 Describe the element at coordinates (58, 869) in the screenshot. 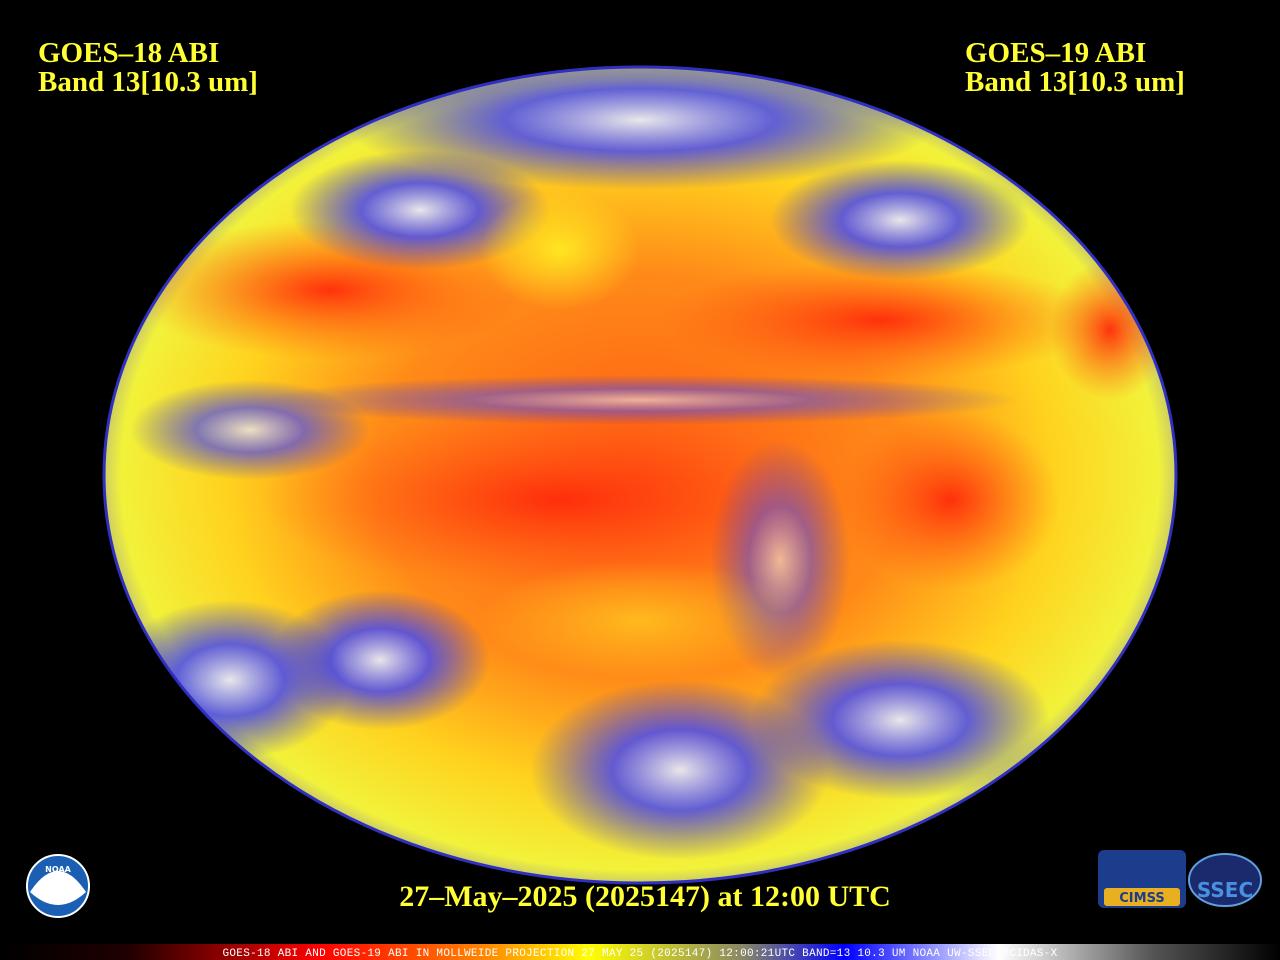

I see `noaa-text: NOAA` at that location.